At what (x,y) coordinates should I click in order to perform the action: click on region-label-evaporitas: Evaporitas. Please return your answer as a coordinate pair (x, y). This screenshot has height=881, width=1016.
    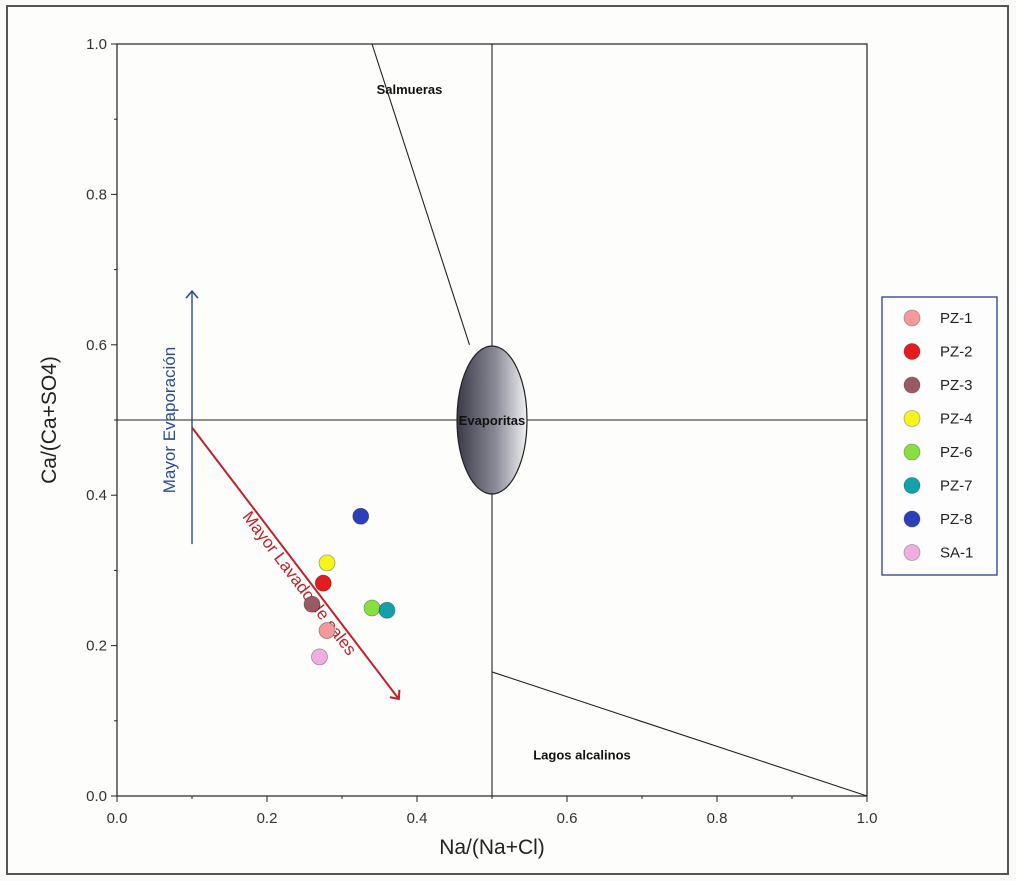
    Looking at the image, I should click on (492, 420).